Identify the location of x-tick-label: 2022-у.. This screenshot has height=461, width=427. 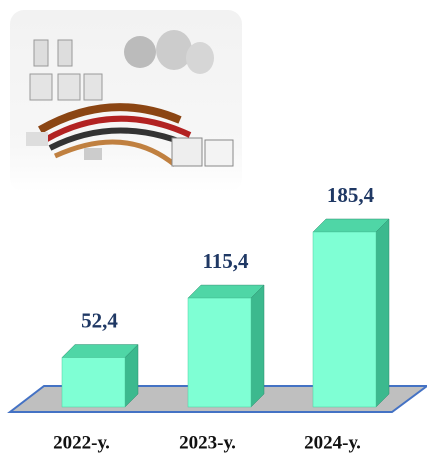
(81, 442).